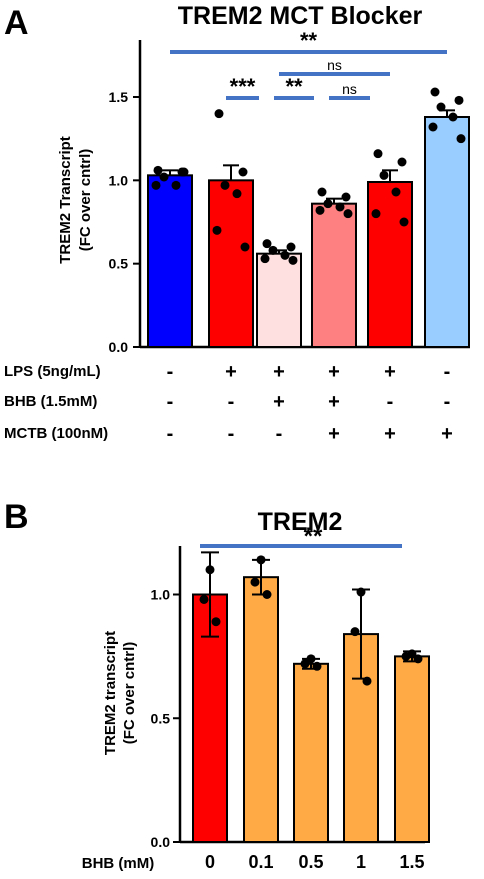 Image resolution: width=484 pixels, height=879 pixels. I want to click on x-tick-label-b: 1, so click(361, 862).